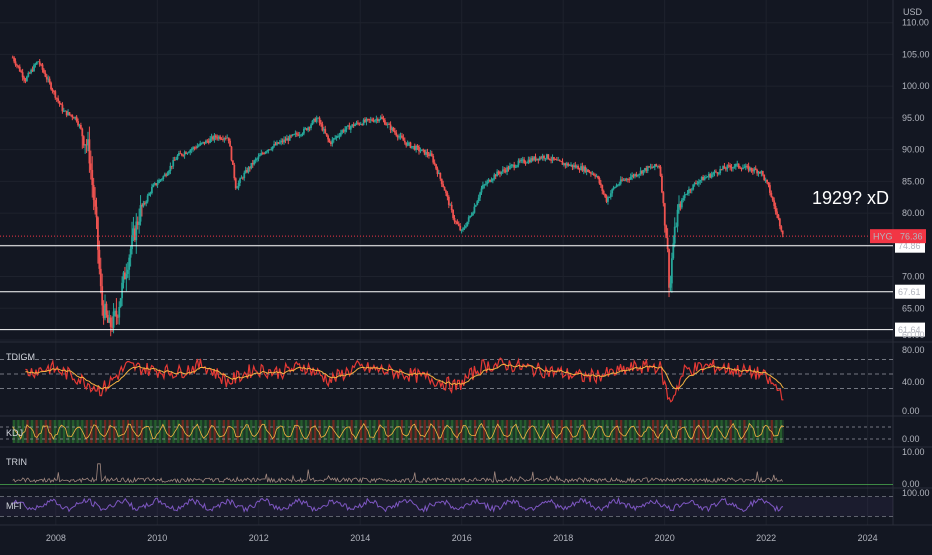 The image size is (932, 555). What do you see at coordinates (462, 468) in the screenshot?
I see `trin-pane: 10.00 0.00` at bounding box center [462, 468].